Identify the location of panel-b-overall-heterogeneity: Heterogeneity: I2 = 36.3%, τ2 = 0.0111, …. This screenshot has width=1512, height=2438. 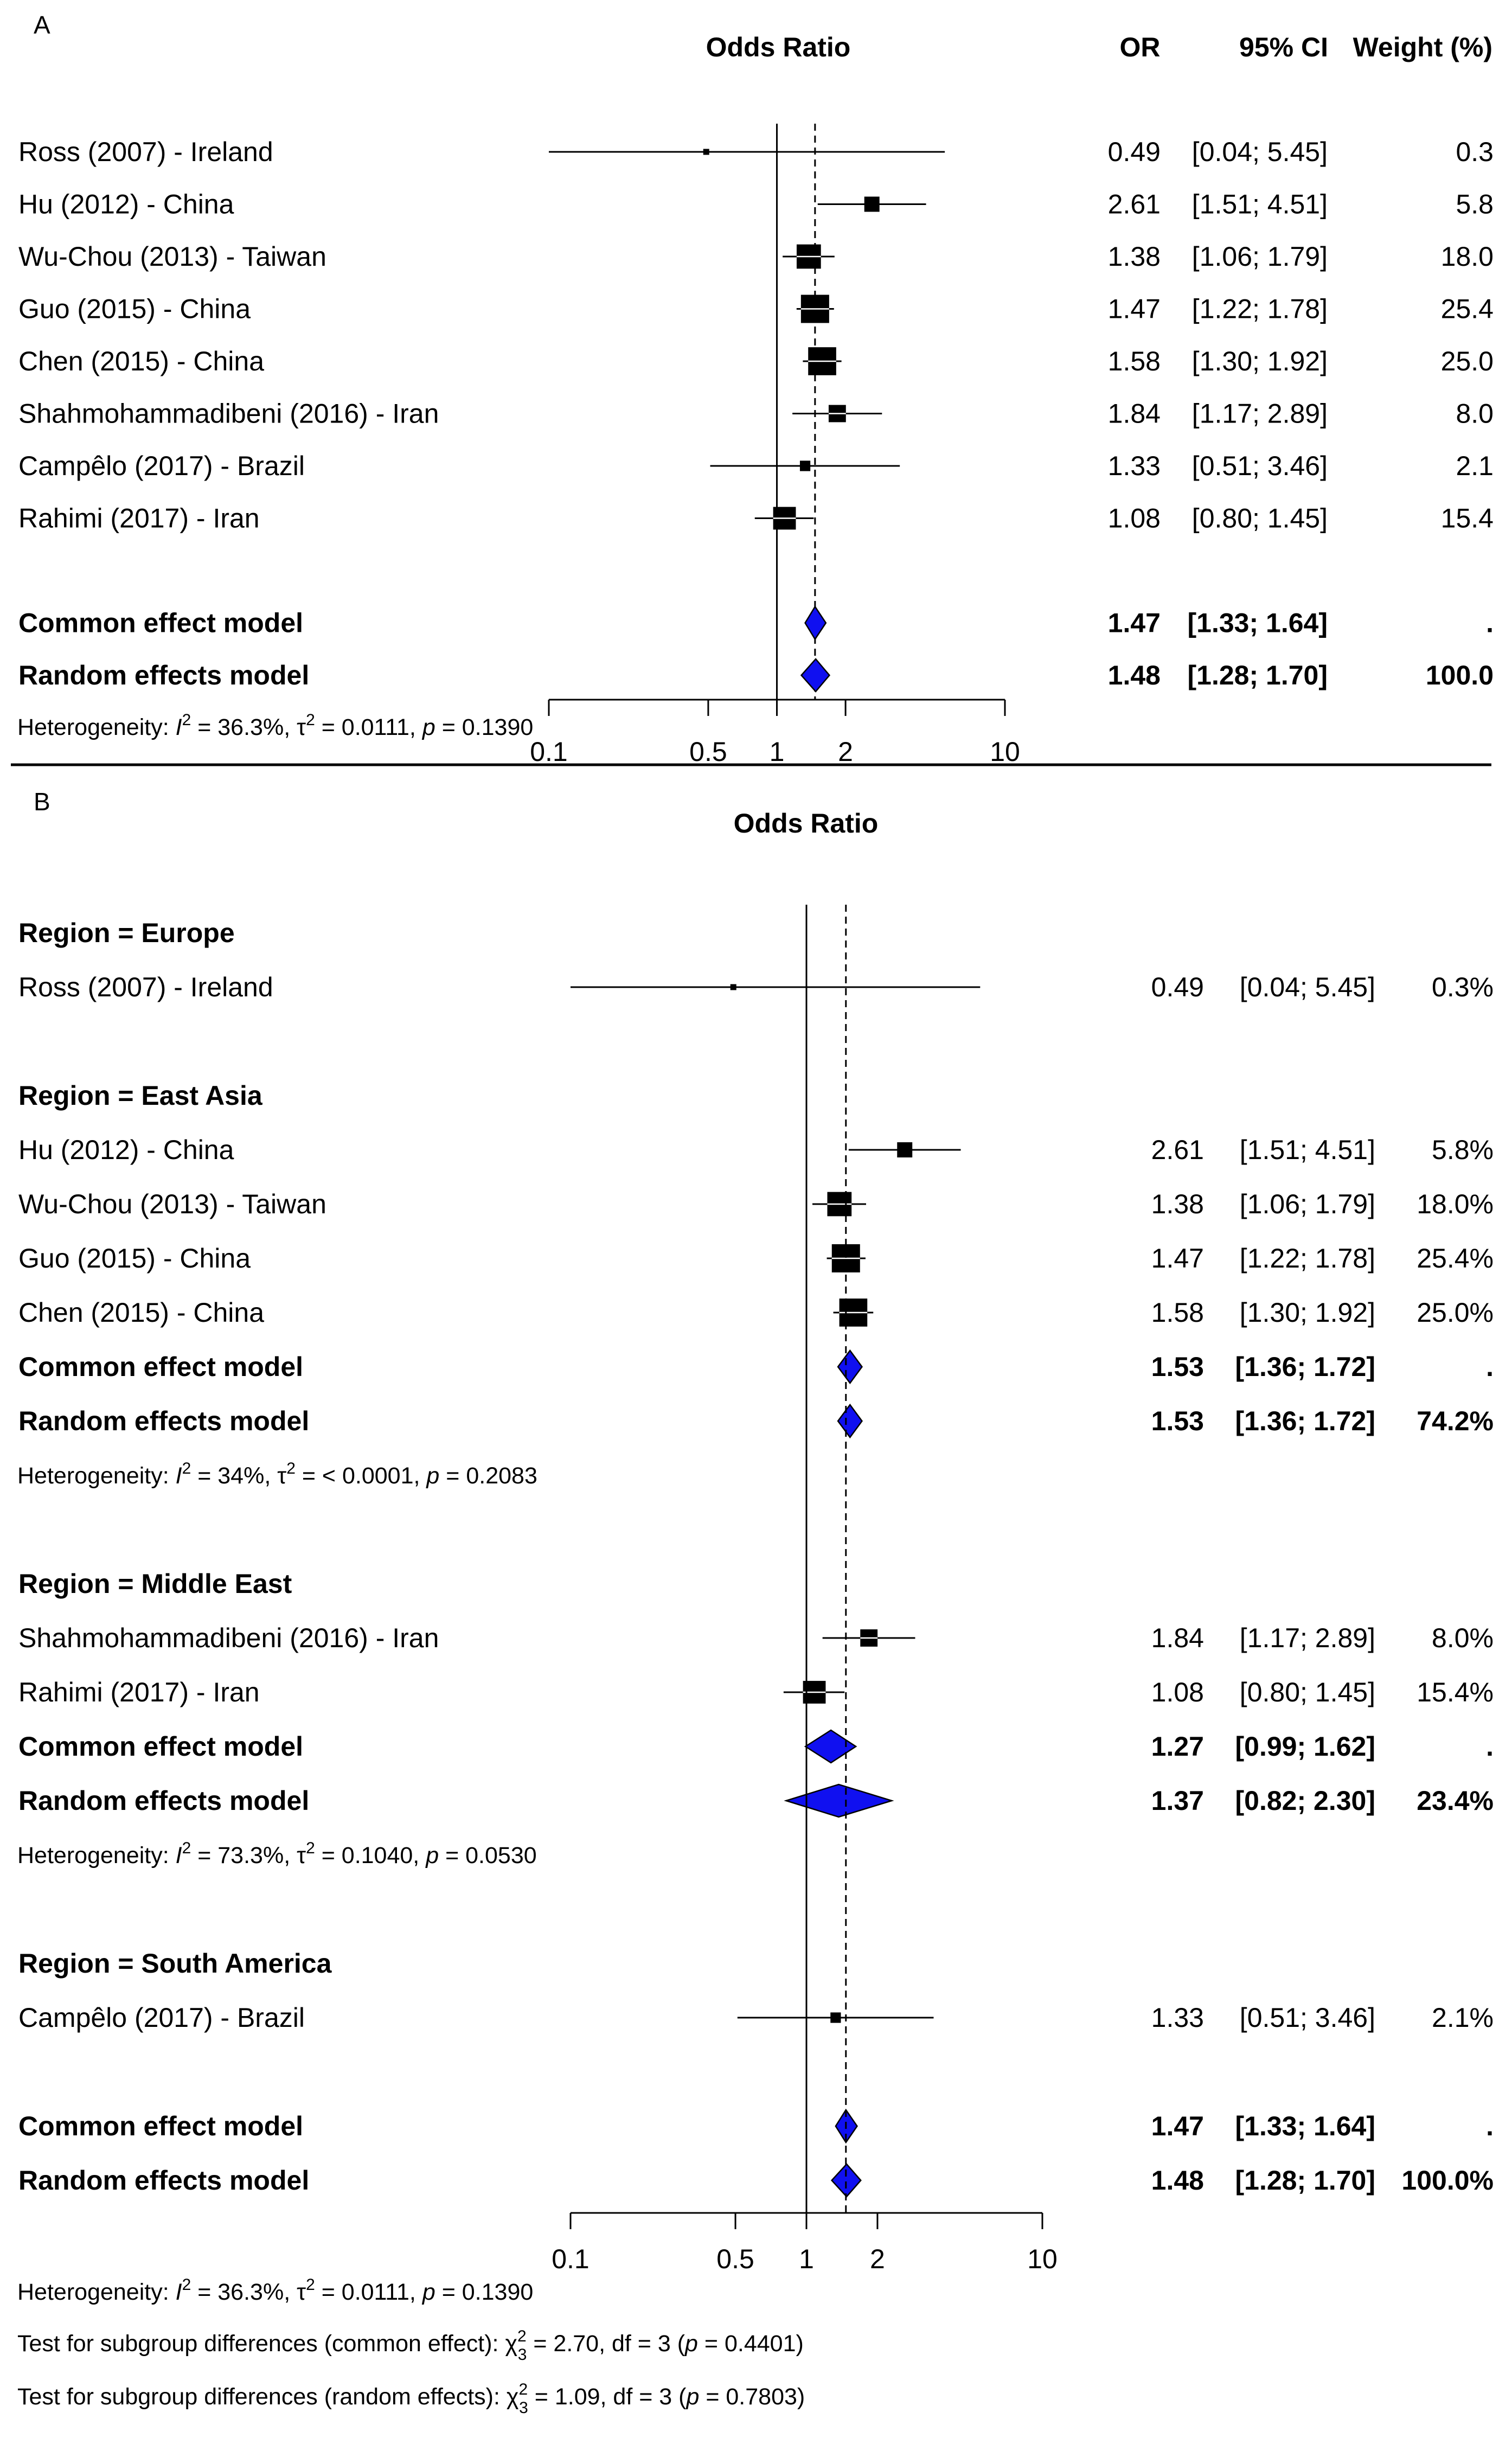
(275, 2291).